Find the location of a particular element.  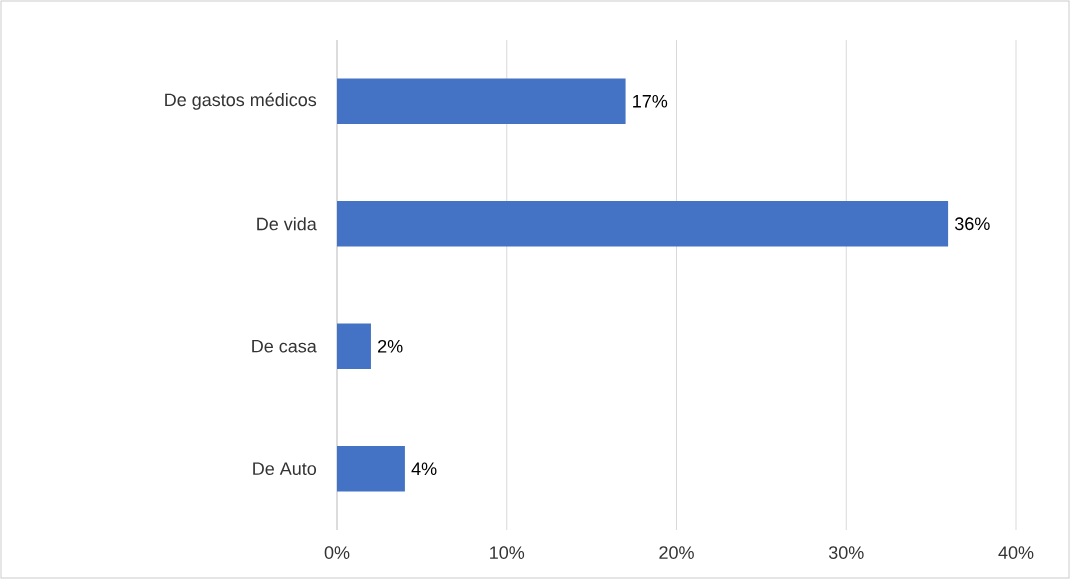

y-tick-label: De gastos médicos is located at coordinates (241, 101).